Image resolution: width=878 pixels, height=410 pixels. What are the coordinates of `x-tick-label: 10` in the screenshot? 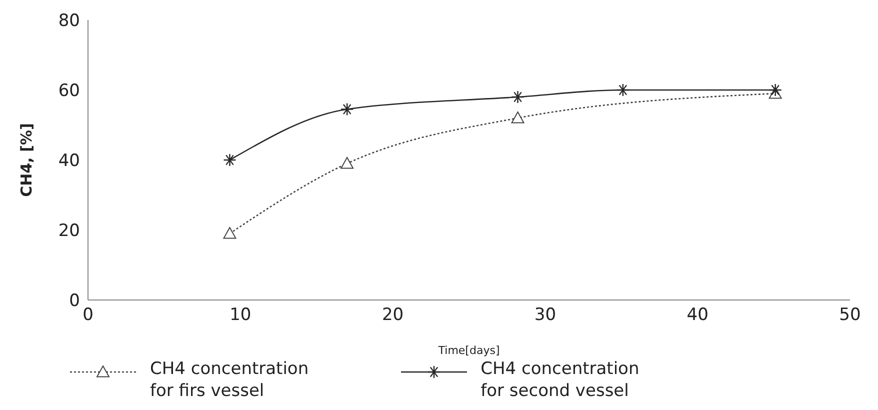 It's located at (241, 315).